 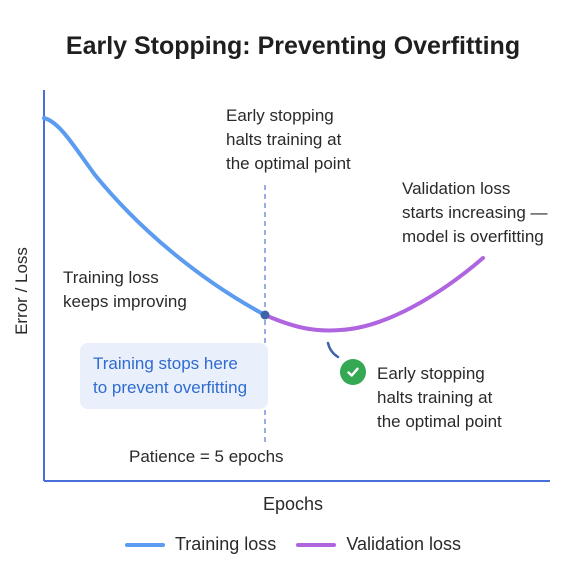 I want to click on pointer-arrow, so click(x=333, y=350).